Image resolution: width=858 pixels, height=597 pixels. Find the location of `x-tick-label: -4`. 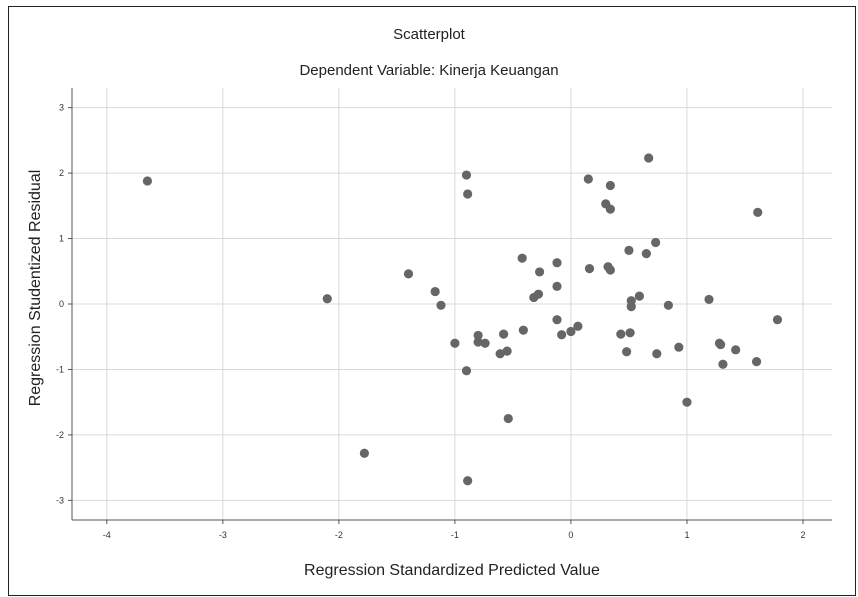

x-tick-label: -4 is located at coordinates (107, 535).